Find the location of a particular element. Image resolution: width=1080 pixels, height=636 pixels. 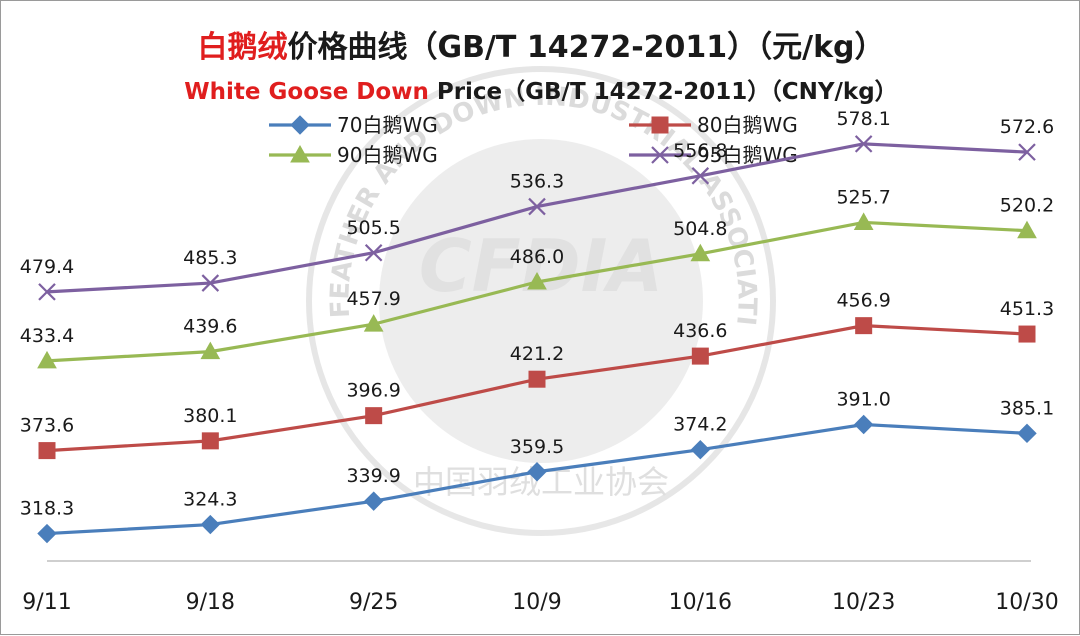

data-label: 505.5 is located at coordinates (373, 228).